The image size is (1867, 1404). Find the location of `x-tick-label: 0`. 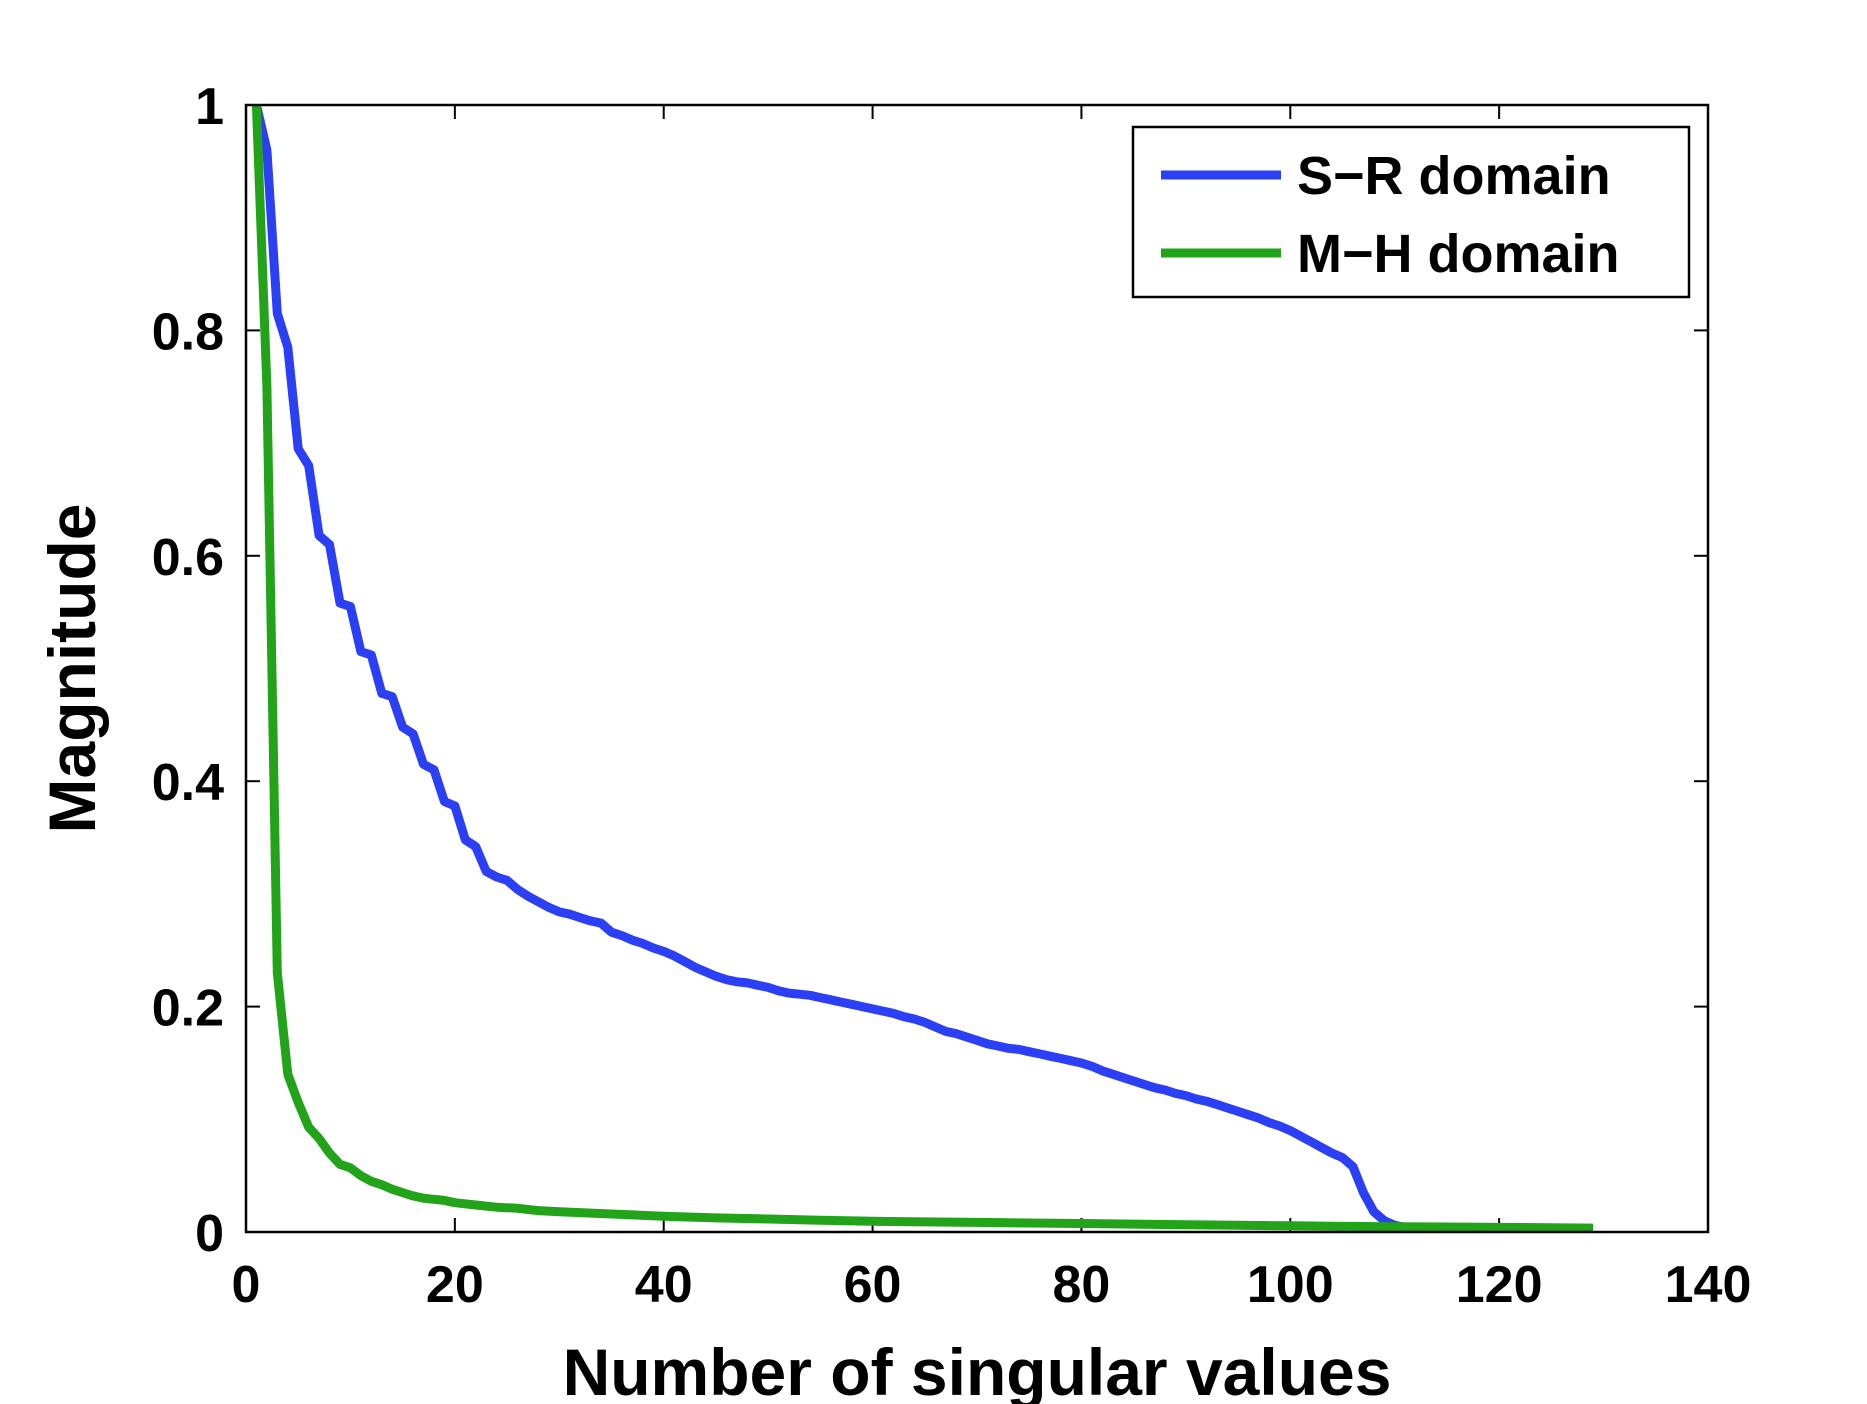

x-tick-label: 0 is located at coordinates (246, 1285).